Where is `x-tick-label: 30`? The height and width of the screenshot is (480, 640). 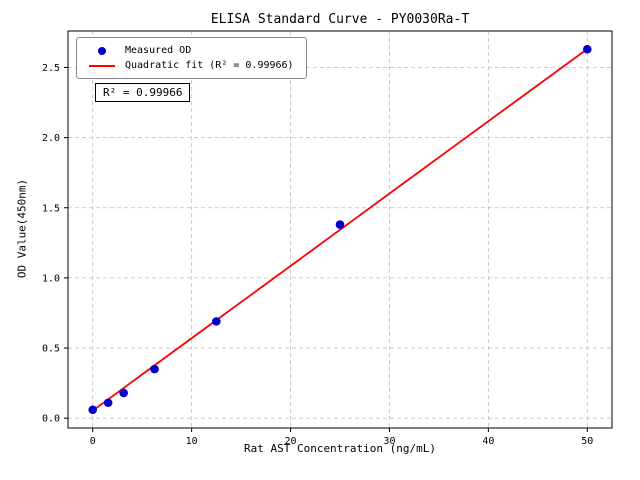
x-tick-label: 30 is located at coordinates (389, 441).